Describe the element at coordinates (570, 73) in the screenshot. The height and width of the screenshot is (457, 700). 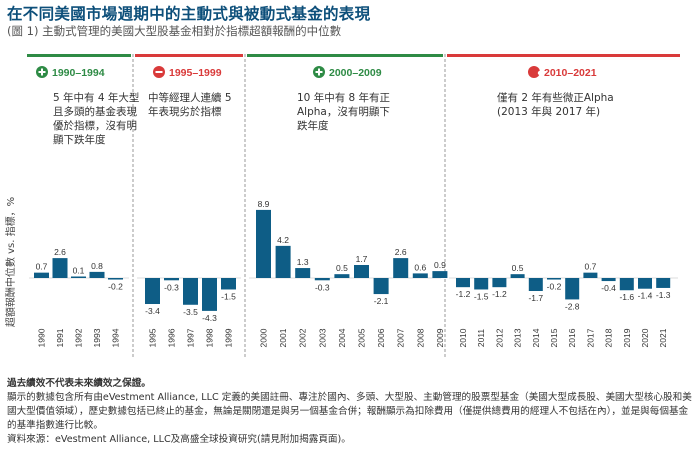
I see `period-label: 2010–2021` at that location.